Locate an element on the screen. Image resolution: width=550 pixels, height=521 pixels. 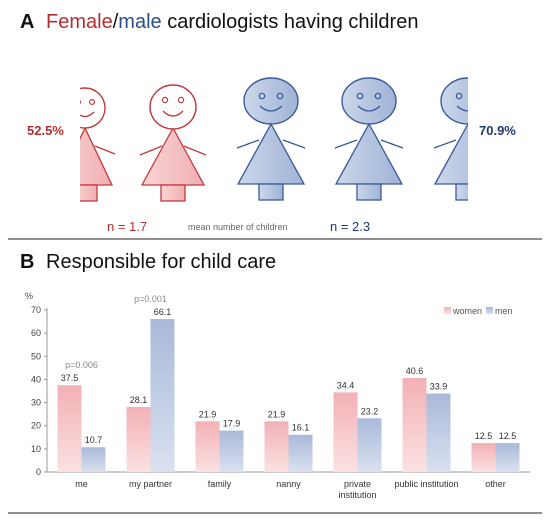
y-tick-label: 50 is located at coordinates (36, 356).